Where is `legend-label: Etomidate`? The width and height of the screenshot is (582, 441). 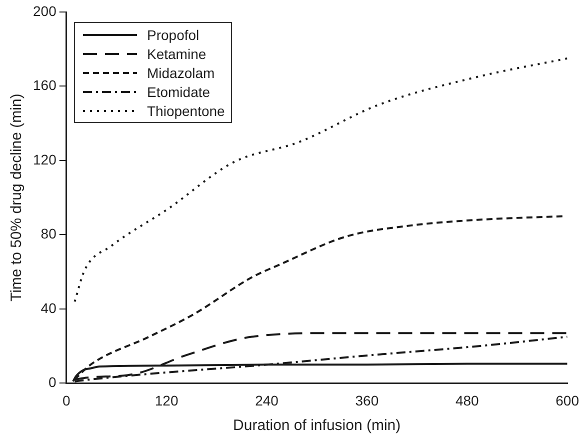
legend-label: Etomidate is located at coordinates (178, 92).